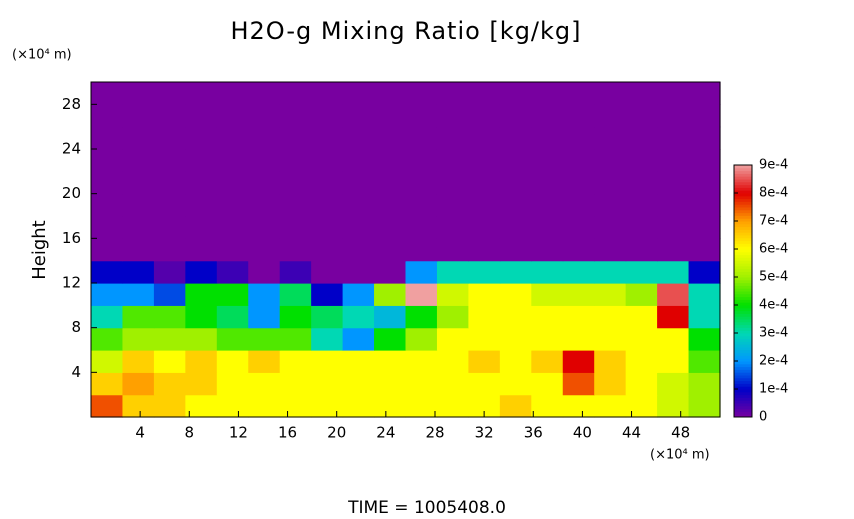 The width and height of the screenshot is (854, 519). Describe the element at coordinates (582, 433) in the screenshot. I see `x-tick-label: 40` at that location.